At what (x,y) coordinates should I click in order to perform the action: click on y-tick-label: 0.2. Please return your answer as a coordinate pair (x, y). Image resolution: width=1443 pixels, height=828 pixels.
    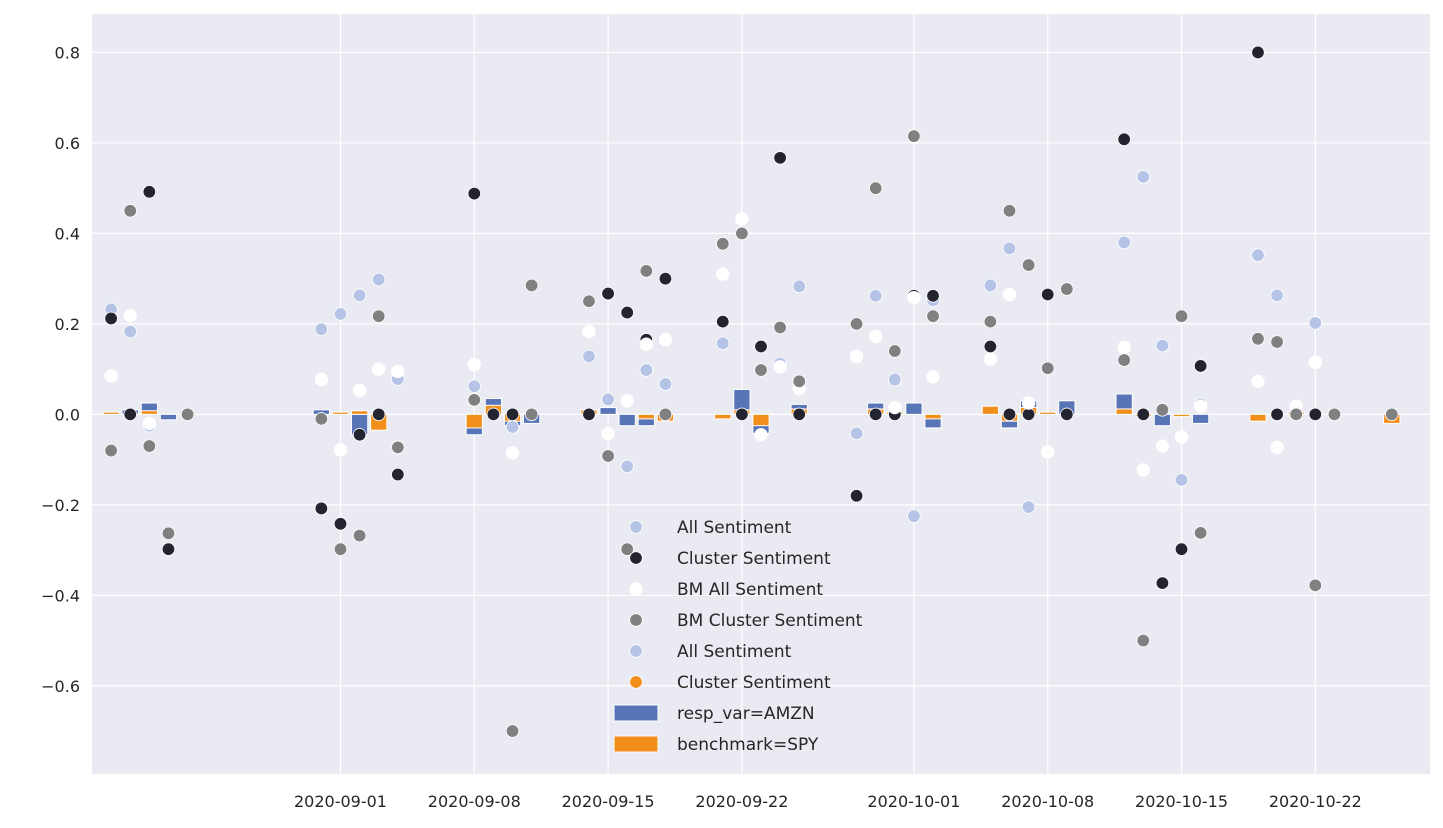
    Looking at the image, I should click on (67, 324).